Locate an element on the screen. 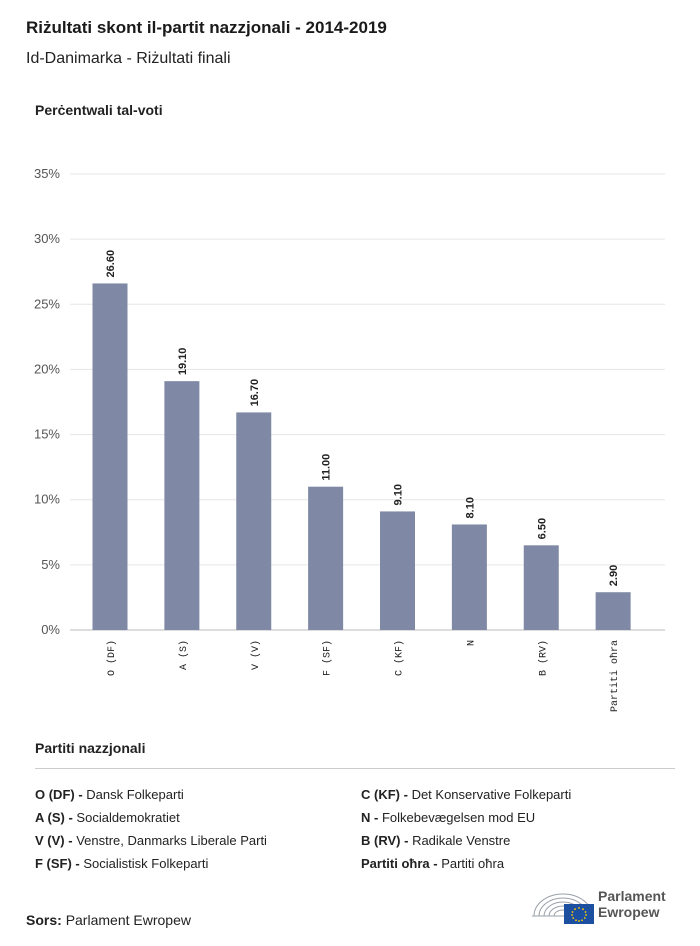 This screenshot has width=700, height=946. legend-code: F (SF) - is located at coordinates (57, 863).